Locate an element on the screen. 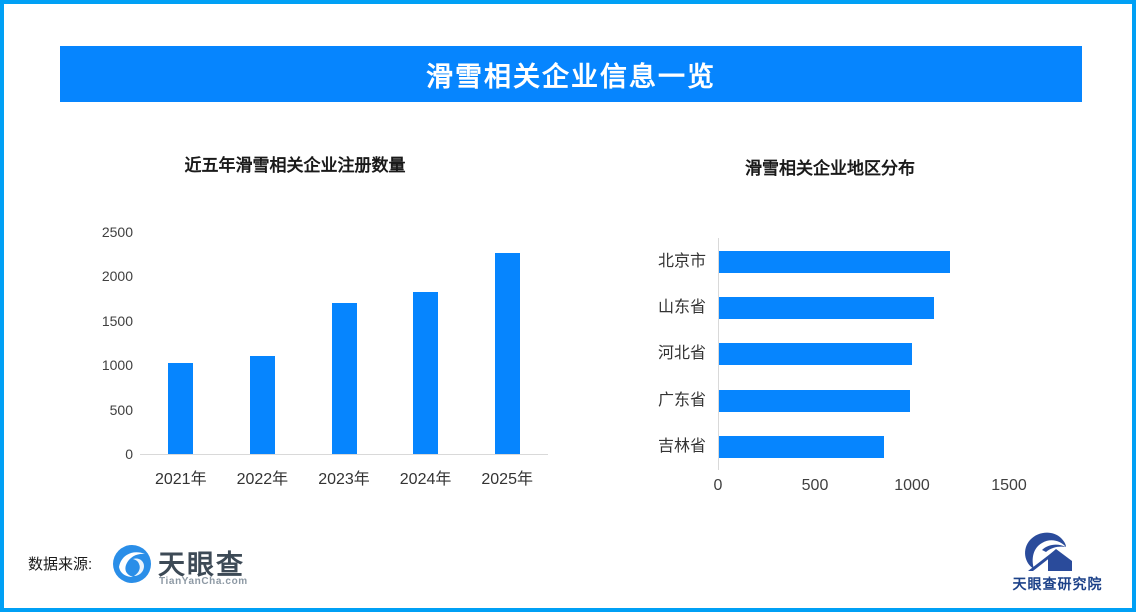 The image size is (1136, 612). region-label: 广东省 is located at coordinates (681, 400).